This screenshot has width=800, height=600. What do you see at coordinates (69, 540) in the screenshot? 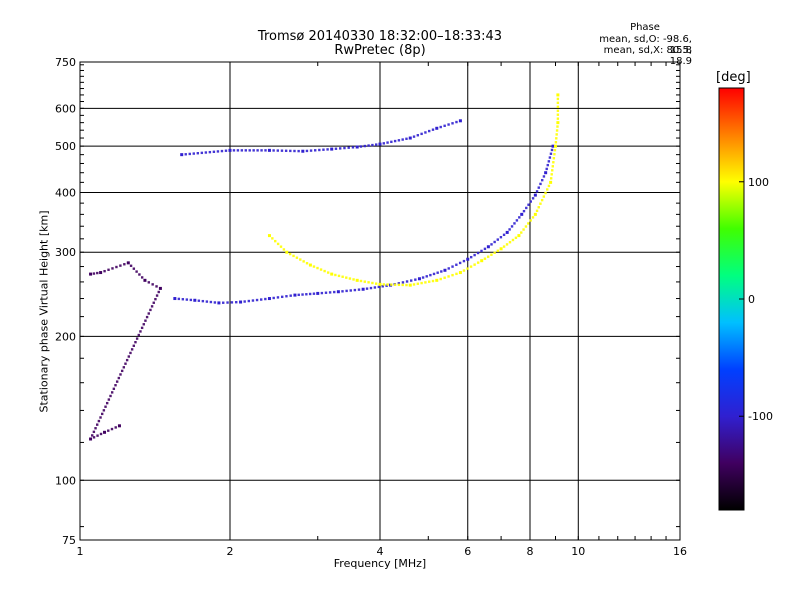
I see `y-tick-label: 75` at bounding box center [69, 540].